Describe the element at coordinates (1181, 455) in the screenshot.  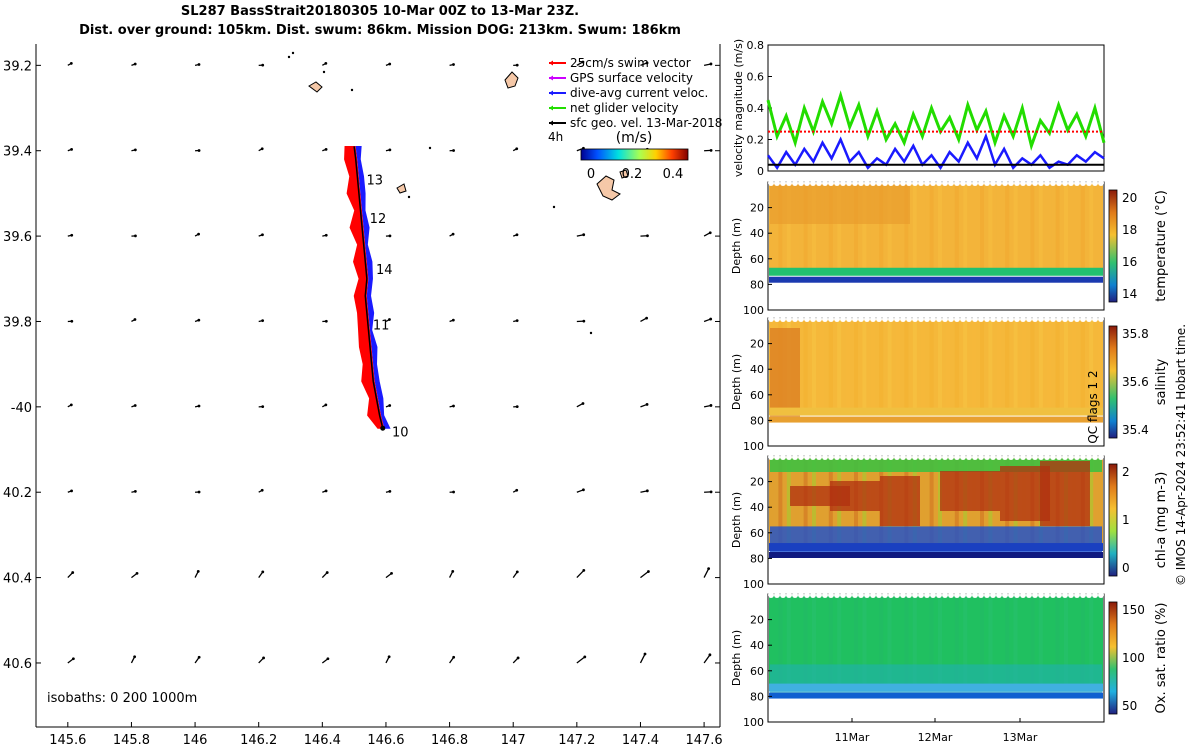
I see `footer-note: © IMOS 14-Apr-2024 23:52:41 Hobart time.` at that location.